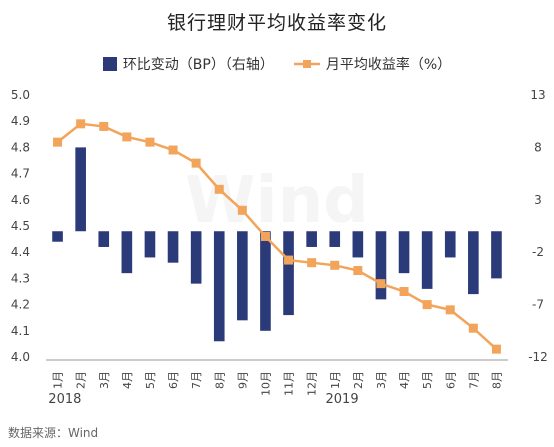 The image size is (554, 447). I want to click on legend-line-swatch, so click(306, 64).